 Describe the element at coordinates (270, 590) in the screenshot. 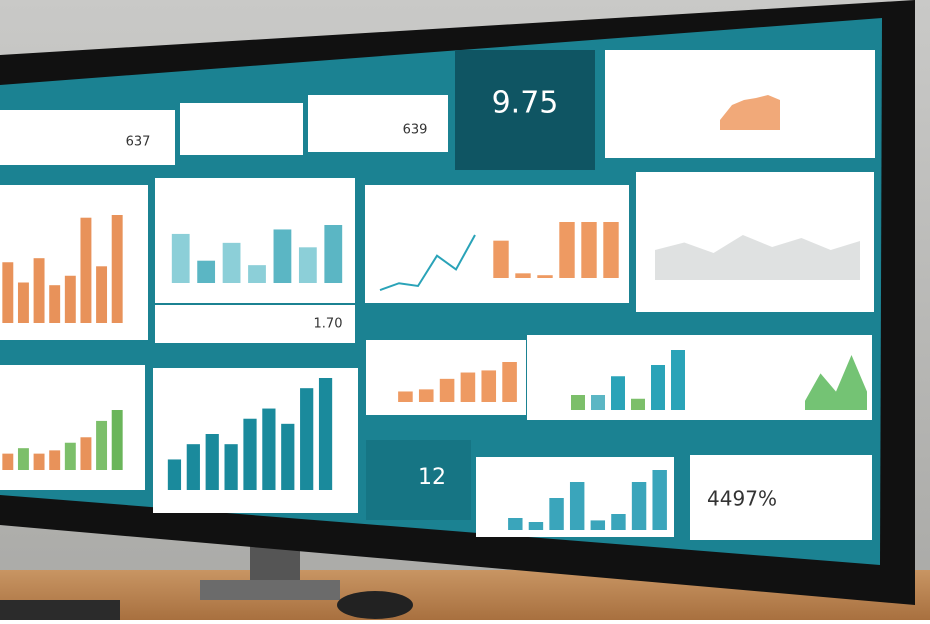

I see `stand-base` at that location.